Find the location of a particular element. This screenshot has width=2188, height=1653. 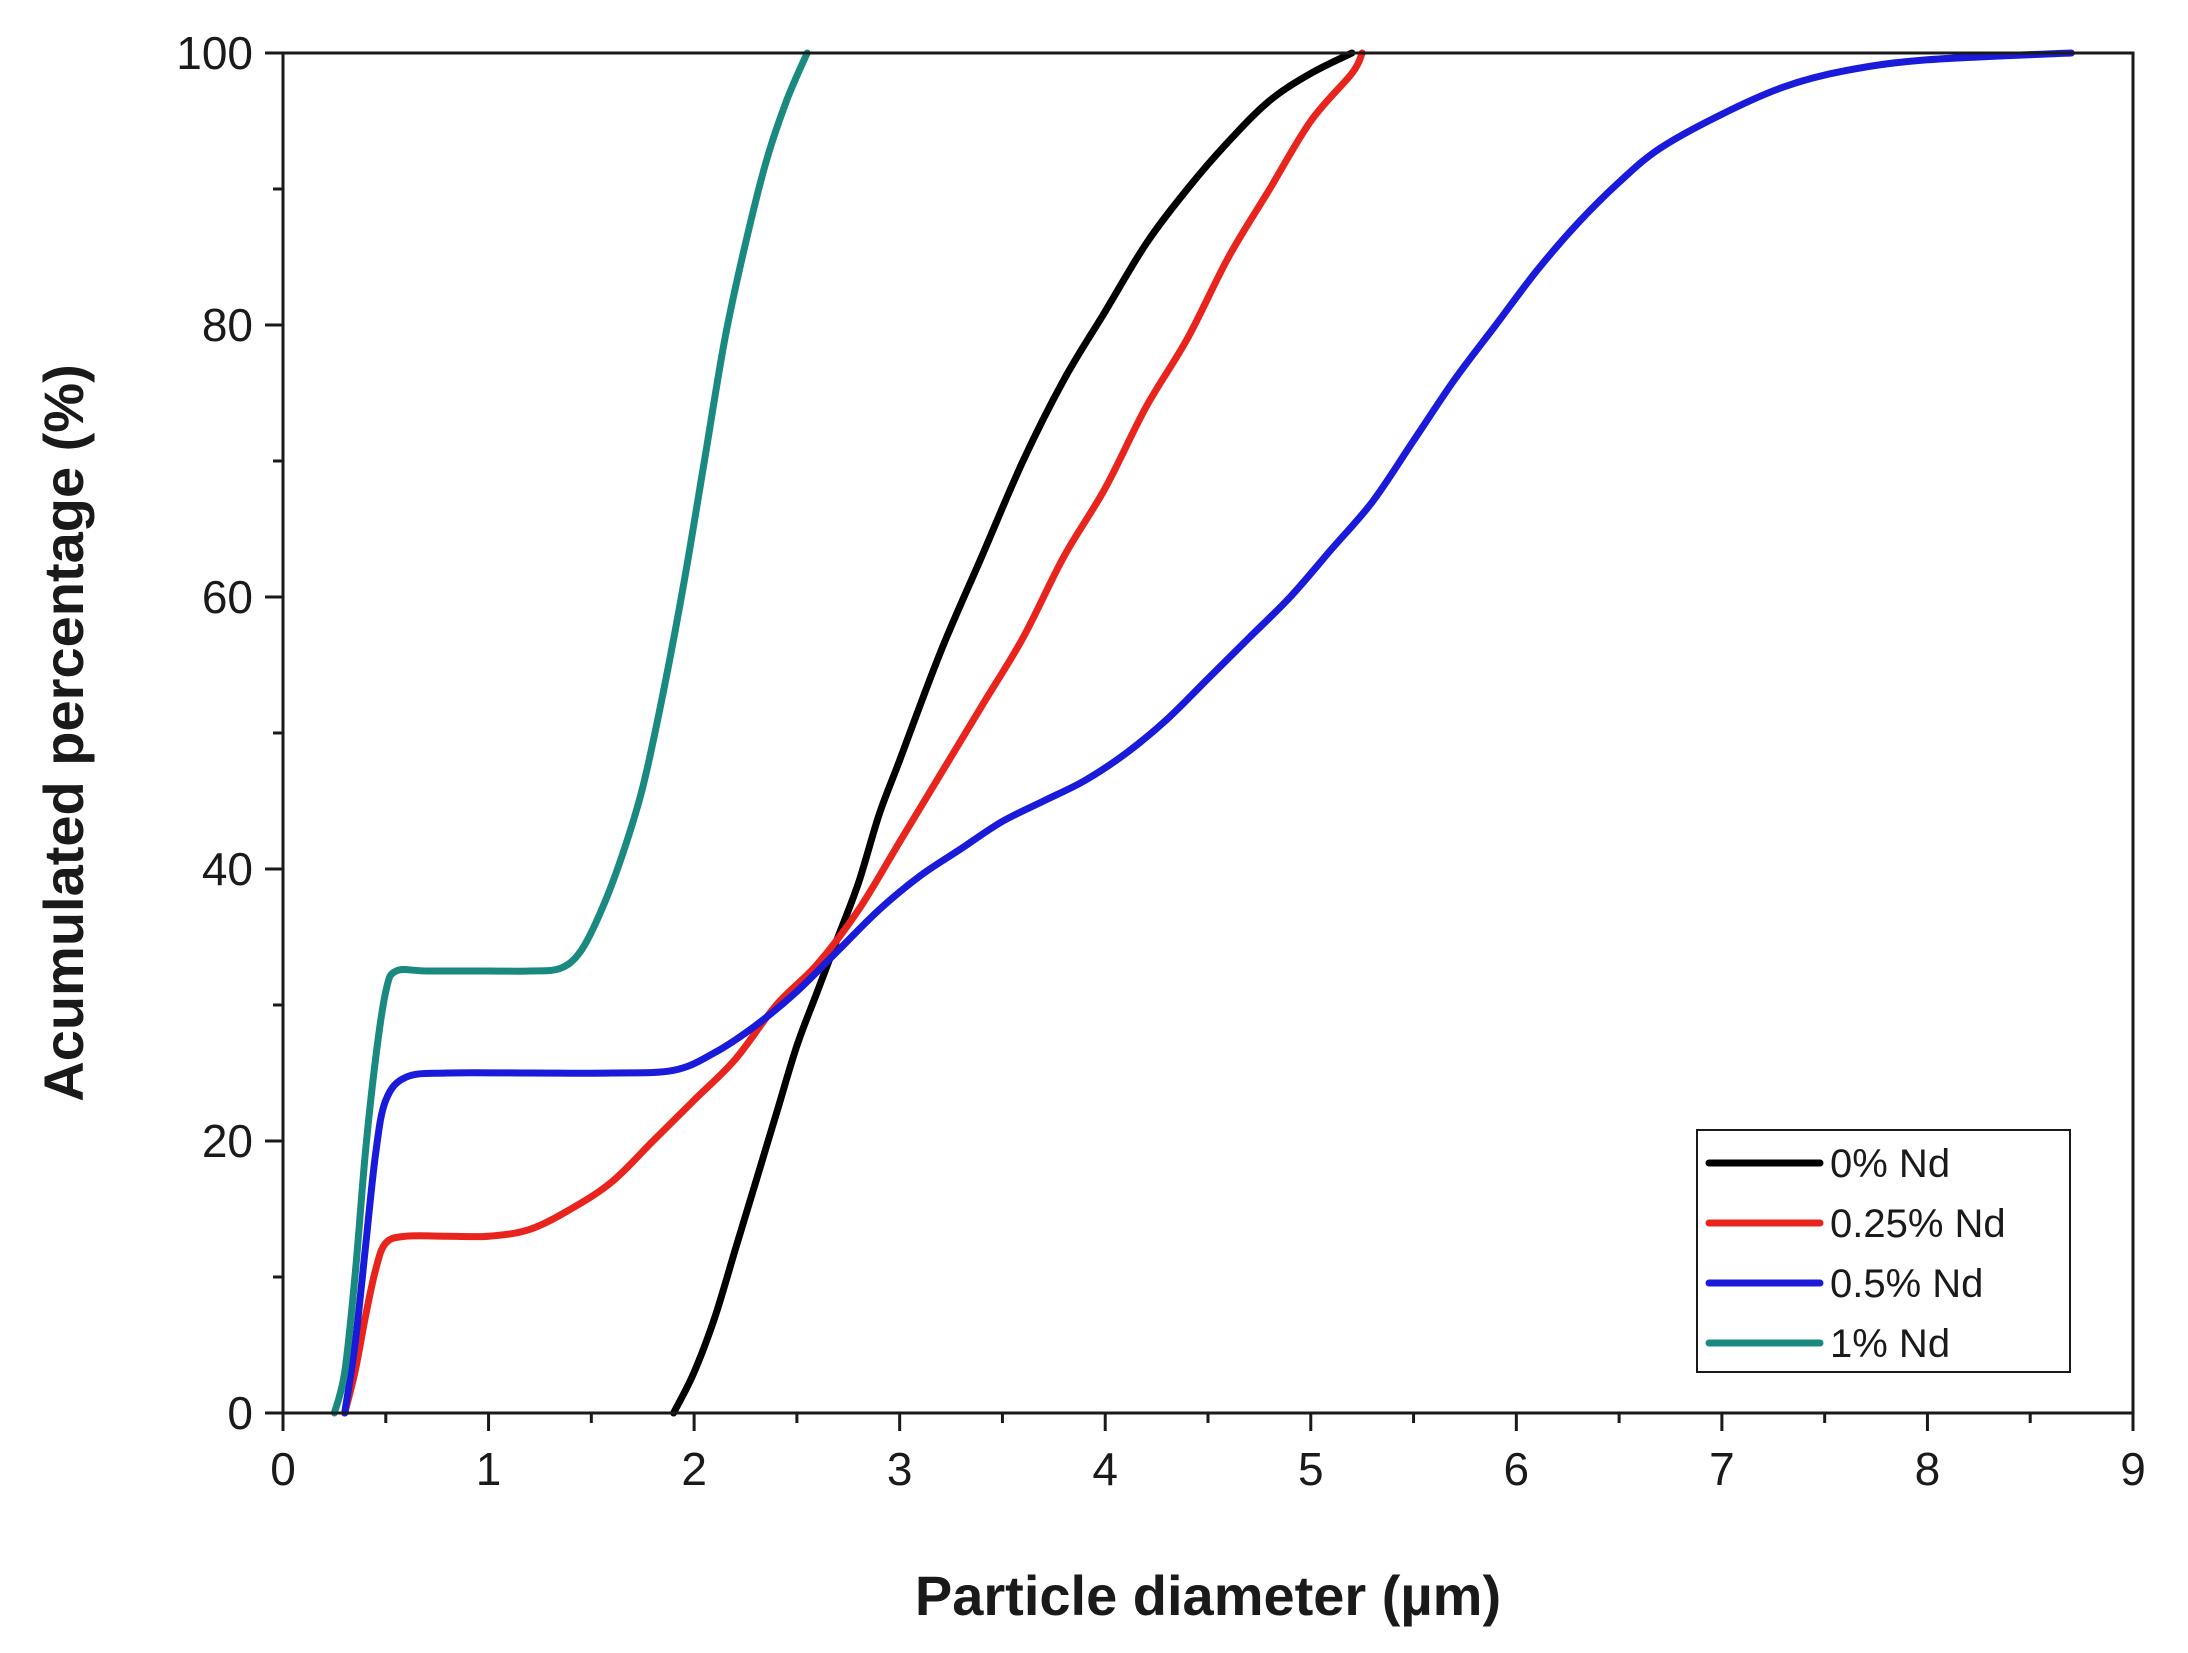

legend: 0% Nd 0.25% Nd 0.5% Nd 1% Nd is located at coordinates (1883, 1251).